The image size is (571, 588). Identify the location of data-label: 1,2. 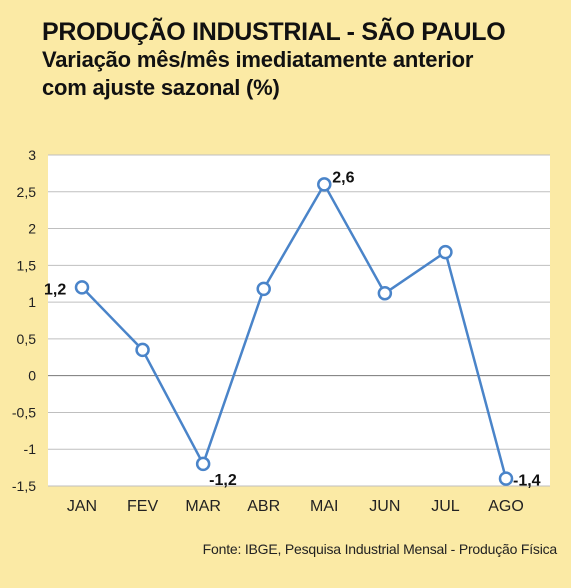
(55, 289).